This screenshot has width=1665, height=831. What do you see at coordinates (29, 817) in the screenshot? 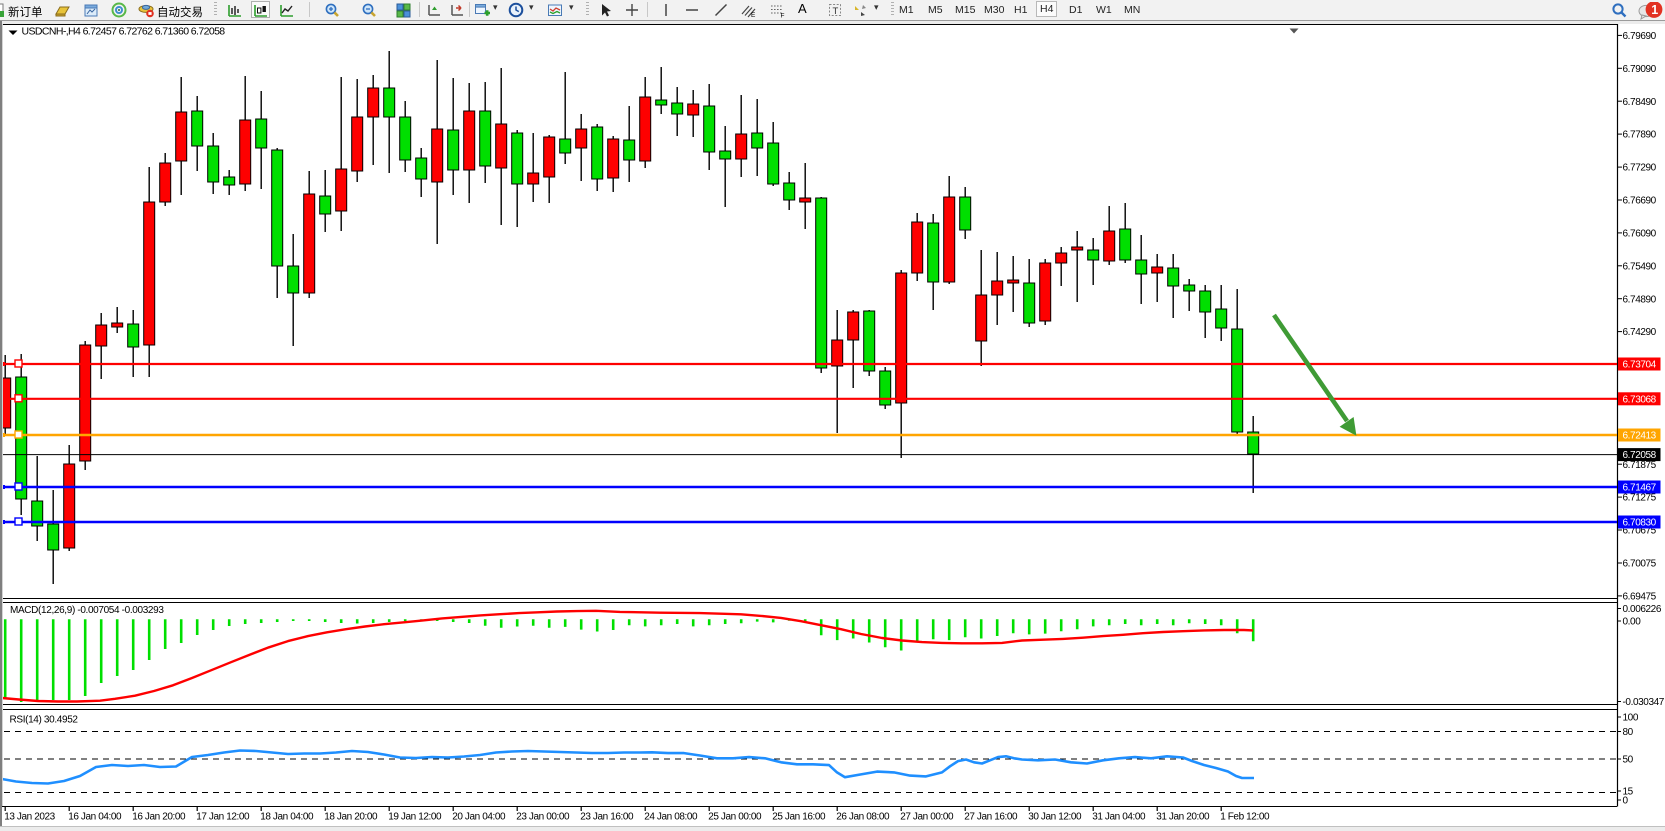
I see `svg-text: 13 Jan 2023` at bounding box center [29, 817].